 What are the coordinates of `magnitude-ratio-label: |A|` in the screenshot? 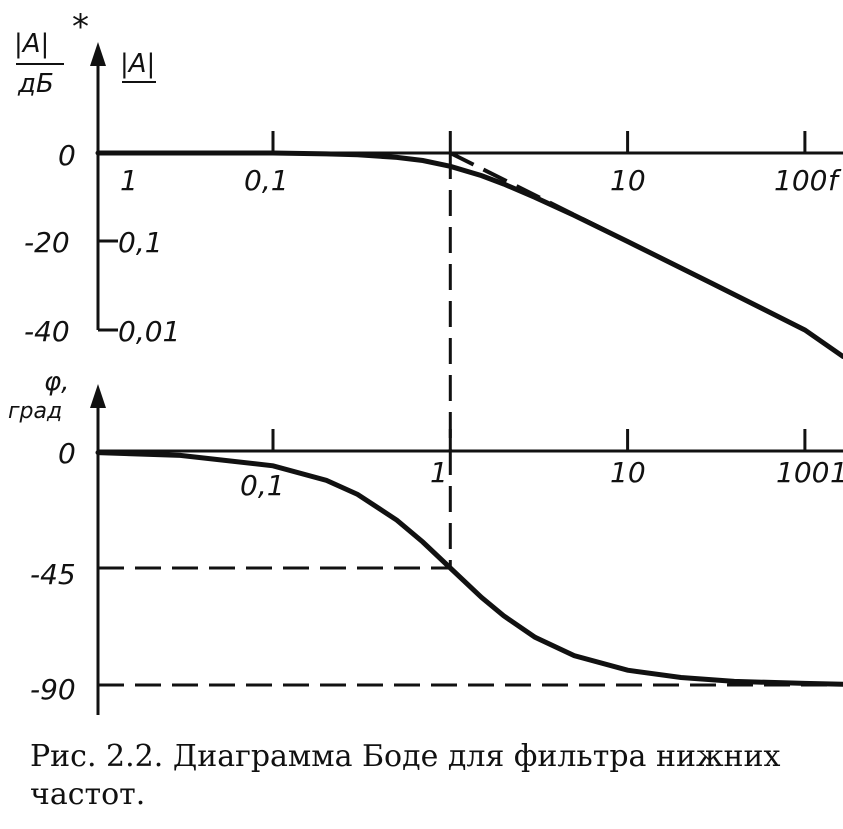 It's located at (137, 64).